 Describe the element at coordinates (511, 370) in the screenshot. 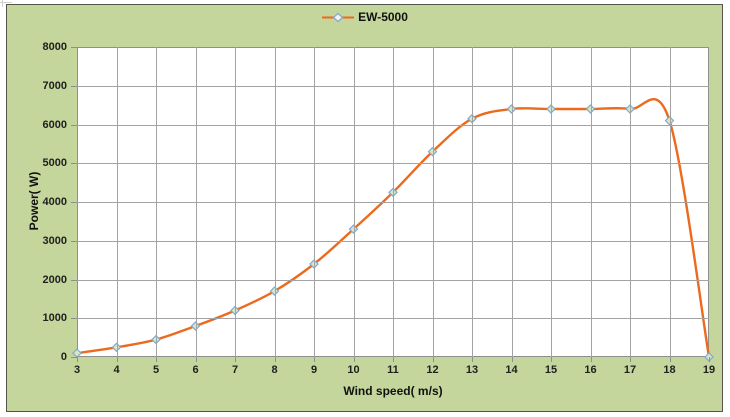

I see `x-tick-label: 14` at that location.